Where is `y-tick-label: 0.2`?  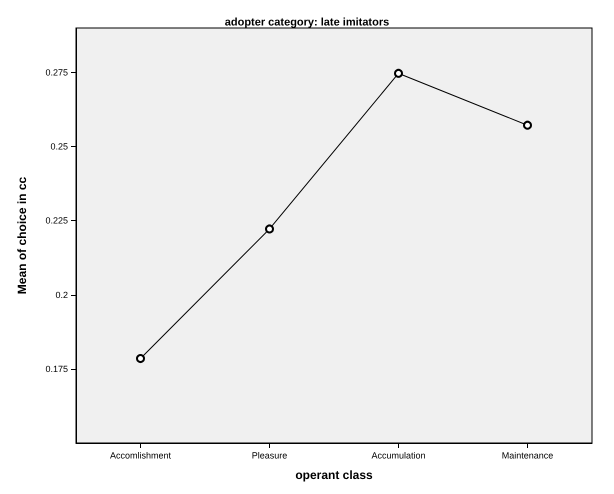
y-tick-label: 0.2 is located at coordinates (61, 295).